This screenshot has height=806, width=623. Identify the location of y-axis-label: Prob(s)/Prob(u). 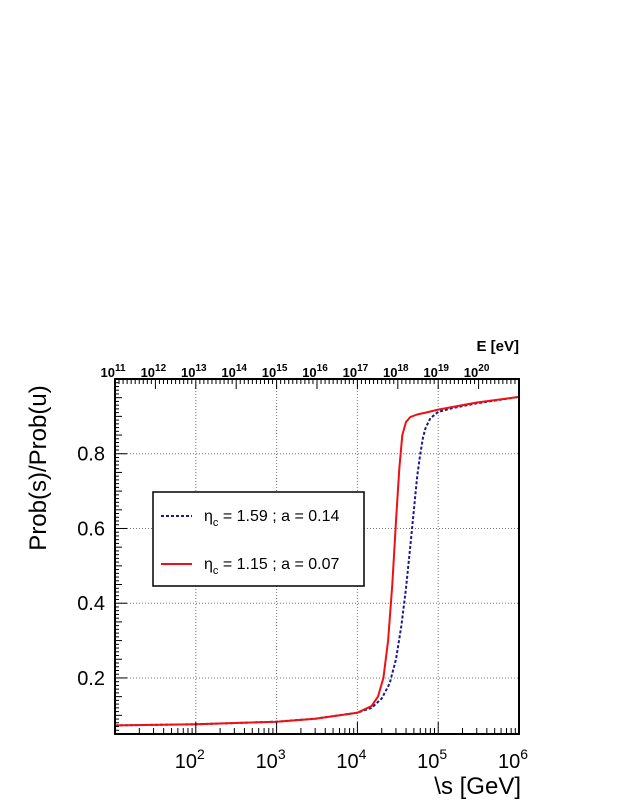
(38, 467).